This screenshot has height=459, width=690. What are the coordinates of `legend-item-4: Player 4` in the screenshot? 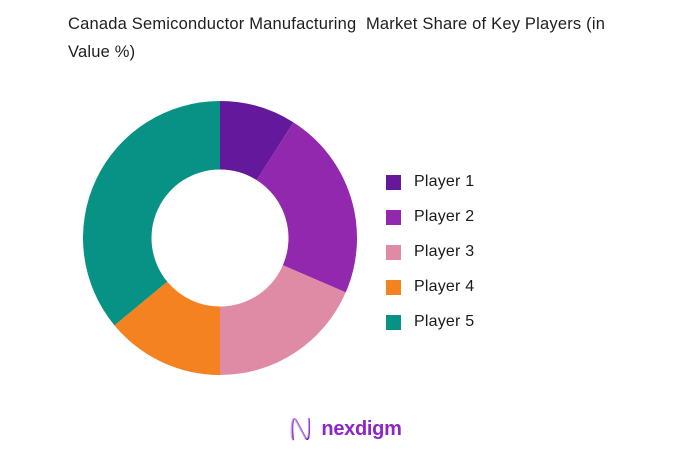 It's located at (430, 286).